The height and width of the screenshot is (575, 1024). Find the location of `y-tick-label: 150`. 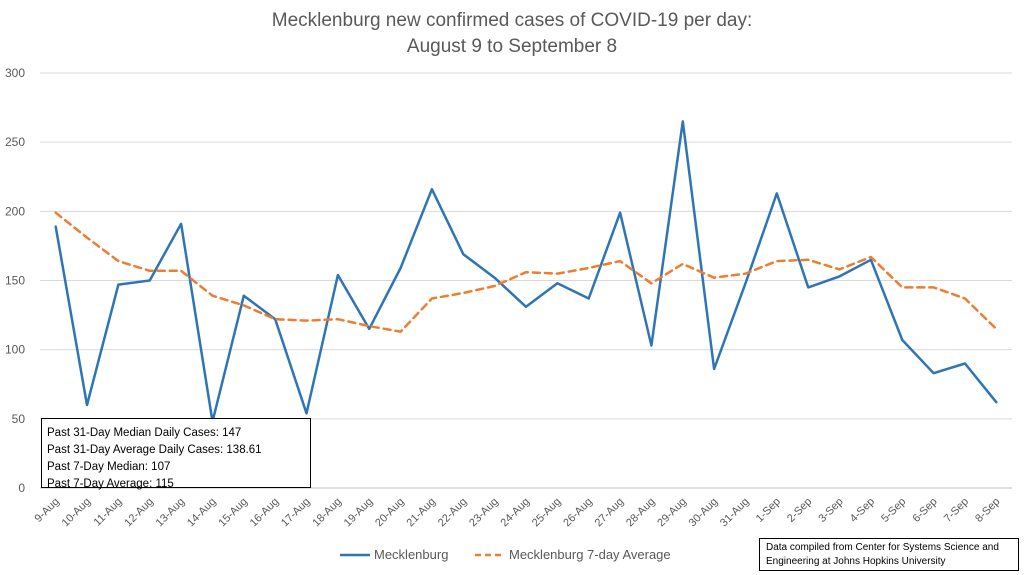

y-tick-label: 150 is located at coordinates (15, 281).